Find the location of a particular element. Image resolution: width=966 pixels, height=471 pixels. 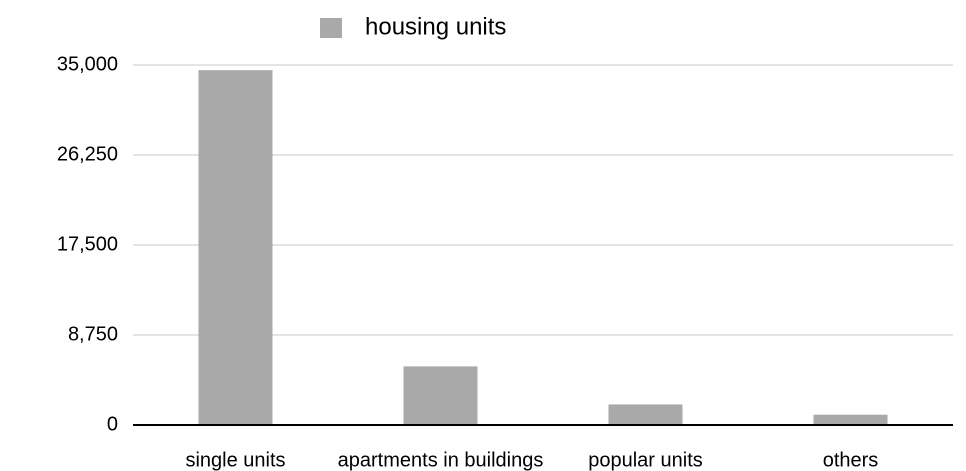

y-tick-label: 8,750 is located at coordinates (93, 334).